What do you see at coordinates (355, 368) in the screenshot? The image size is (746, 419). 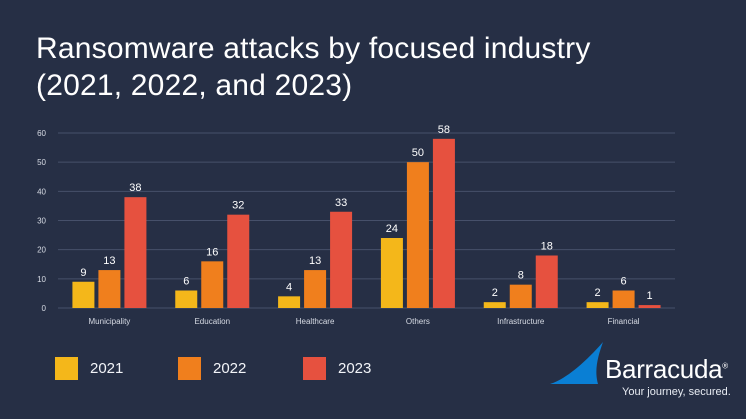 I see `legend-label-2023: 2023` at bounding box center [355, 368].